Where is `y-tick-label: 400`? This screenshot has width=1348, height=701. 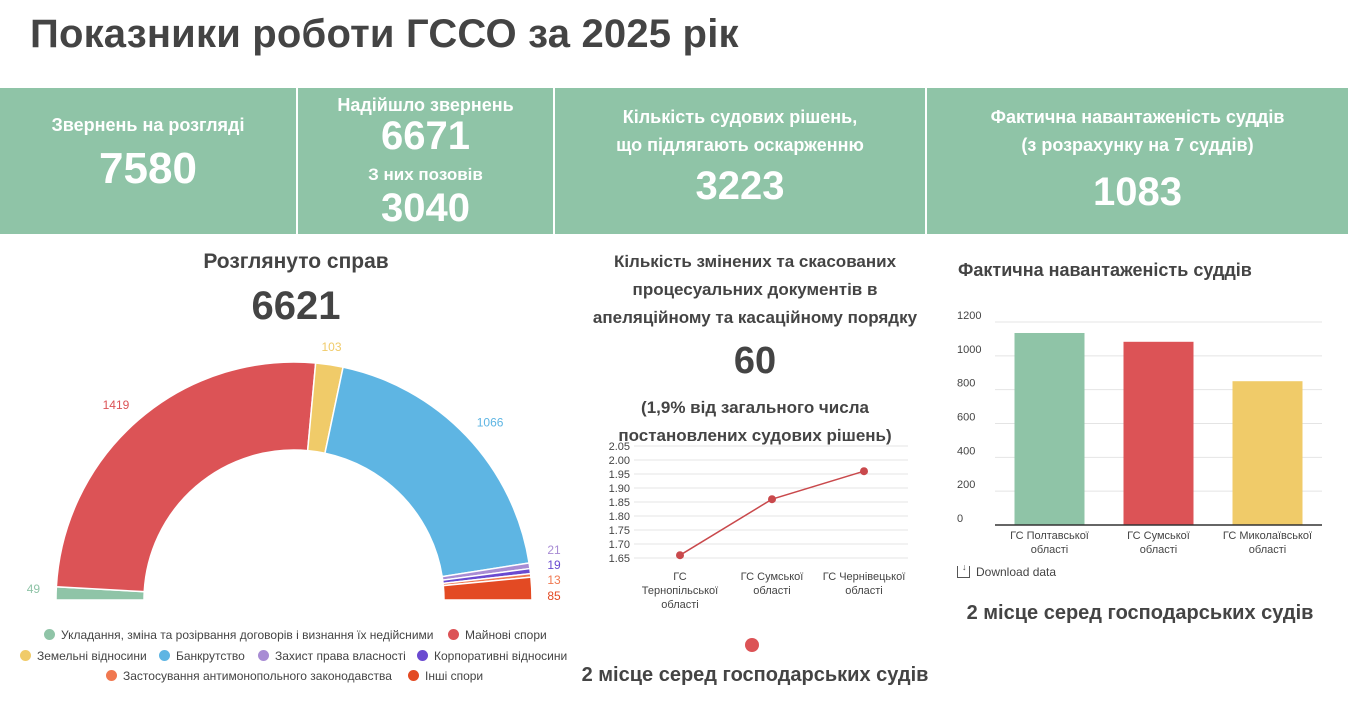
y-tick-label: 400 is located at coordinates (966, 451).